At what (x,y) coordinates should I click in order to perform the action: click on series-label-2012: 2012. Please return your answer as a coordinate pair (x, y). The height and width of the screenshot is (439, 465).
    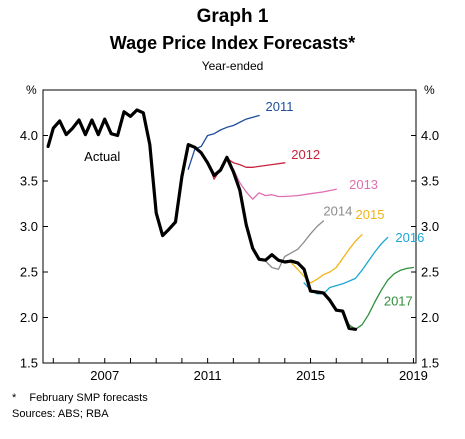
    Looking at the image, I should click on (305, 154).